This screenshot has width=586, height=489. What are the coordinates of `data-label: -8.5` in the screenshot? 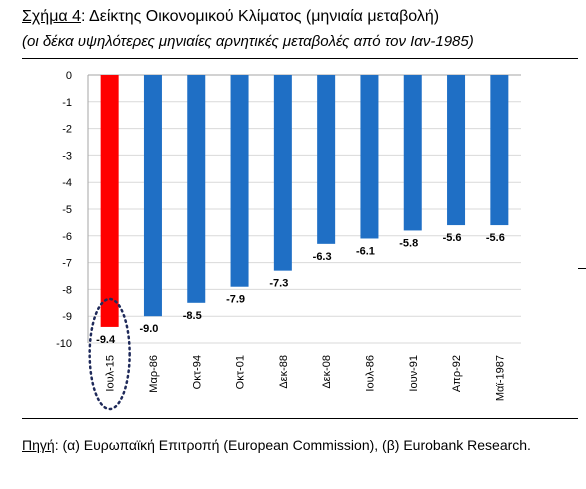 It's located at (192, 316).